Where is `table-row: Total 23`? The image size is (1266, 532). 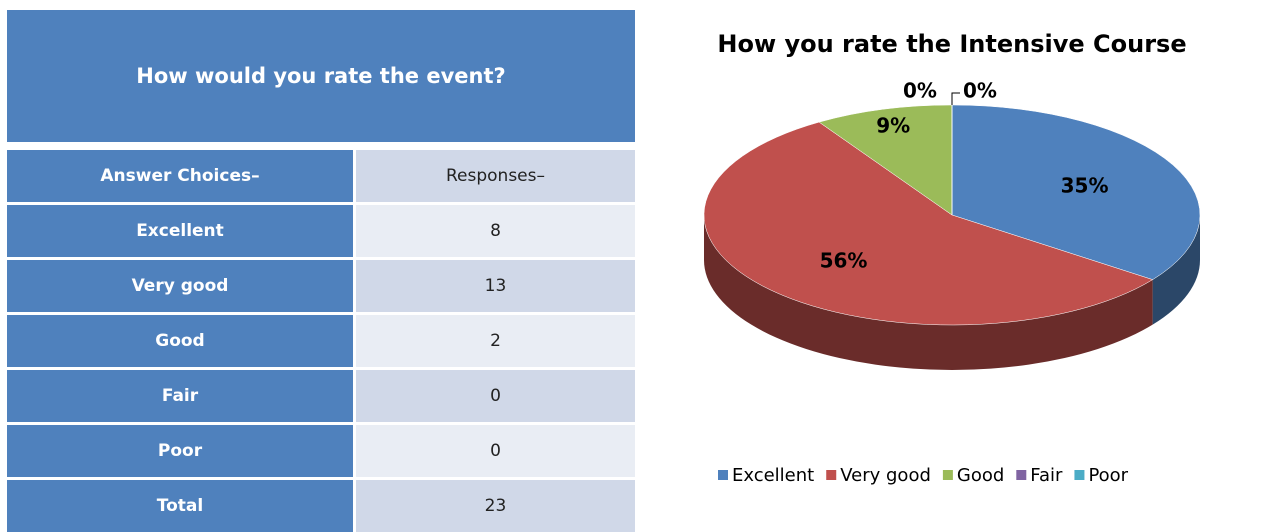 table-row: Total 23 is located at coordinates (321, 506).